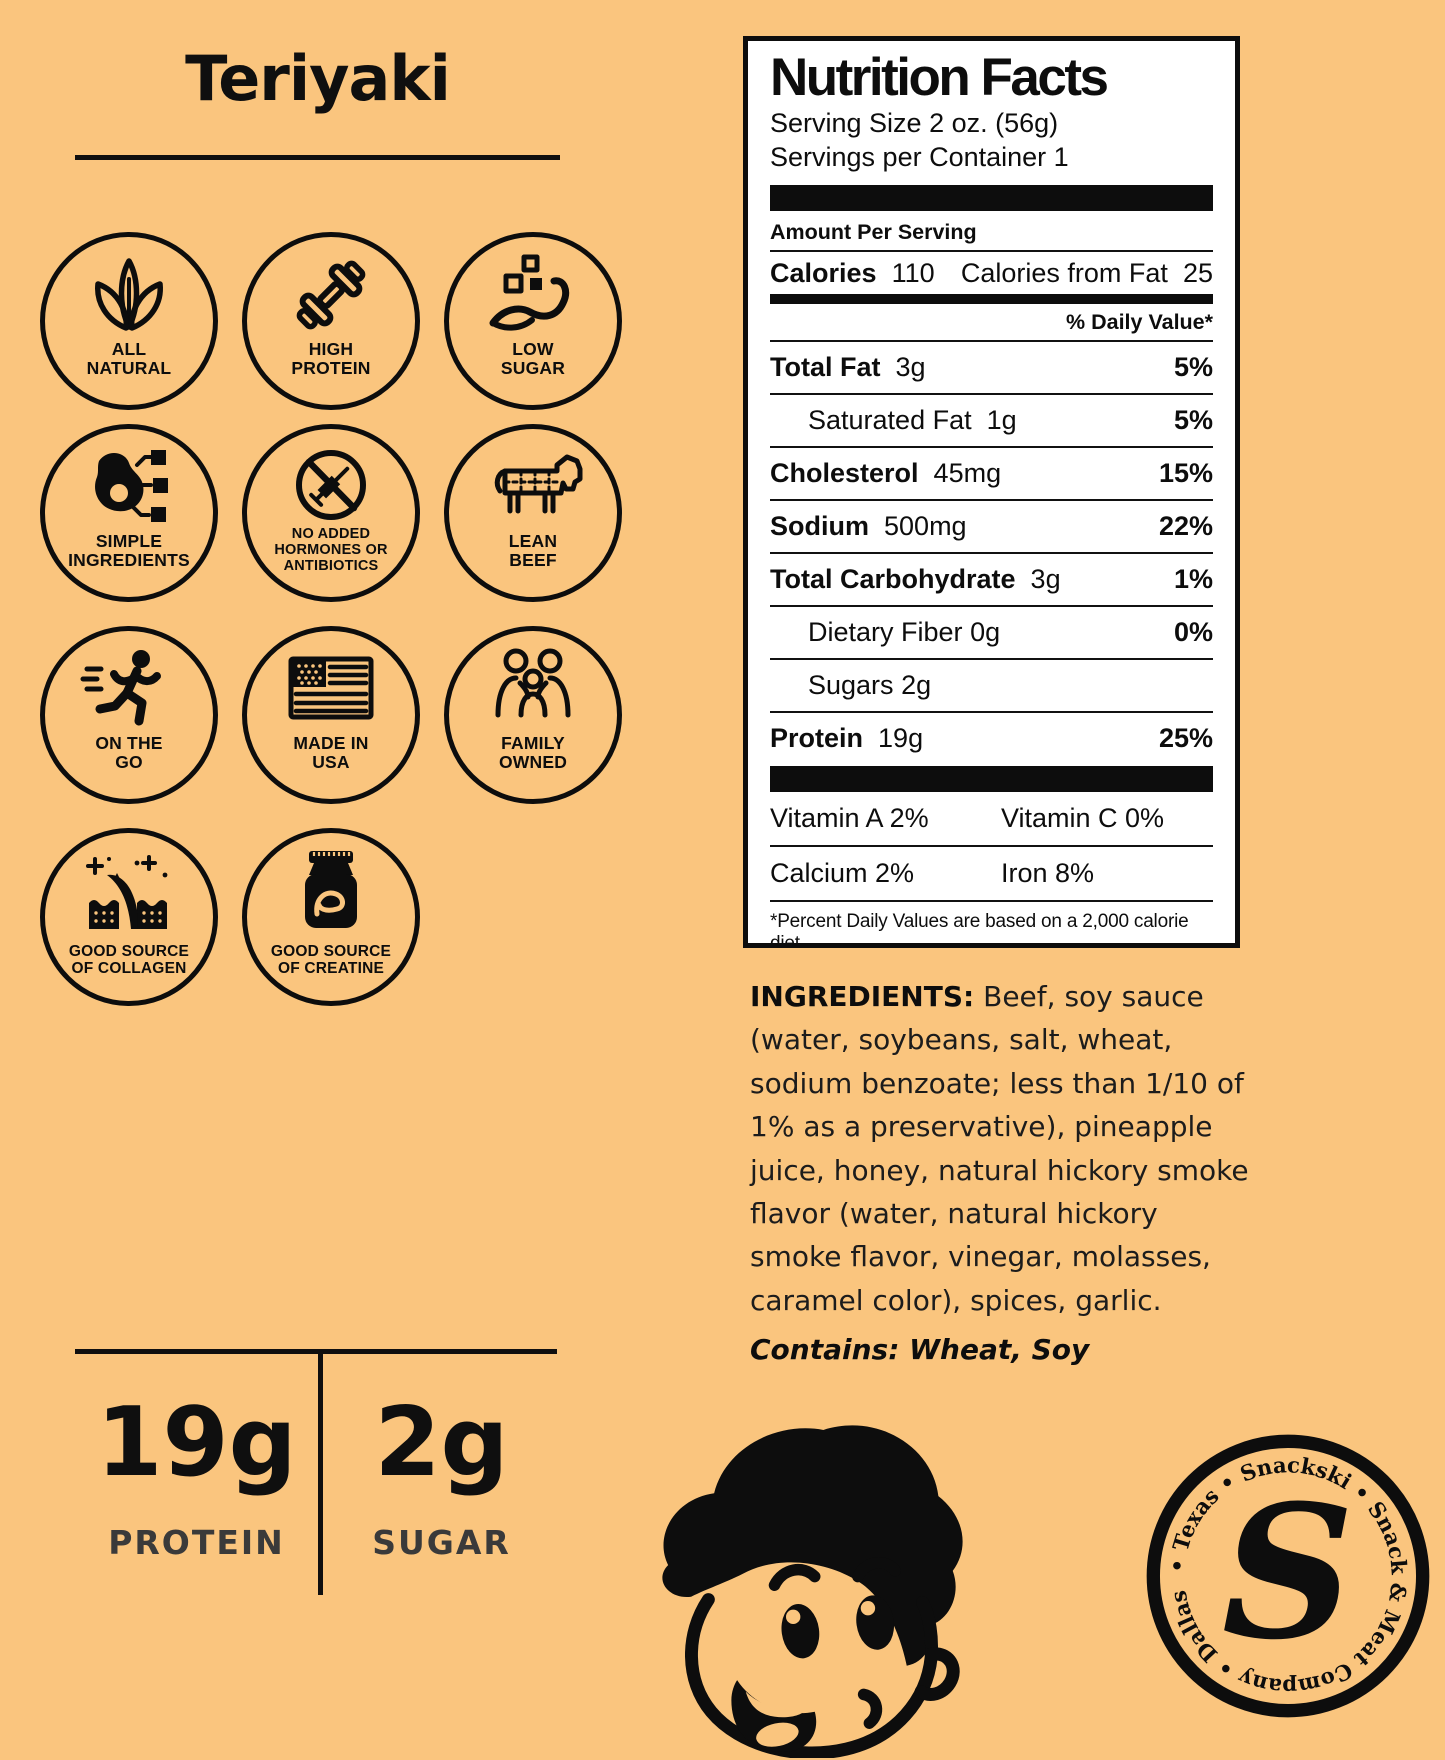 The width and height of the screenshot is (1445, 1760). Describe the element at coordinates (129, 551) in the screenshot. I see `badge-label: SIMPLE INGREDIENTS` at that location.